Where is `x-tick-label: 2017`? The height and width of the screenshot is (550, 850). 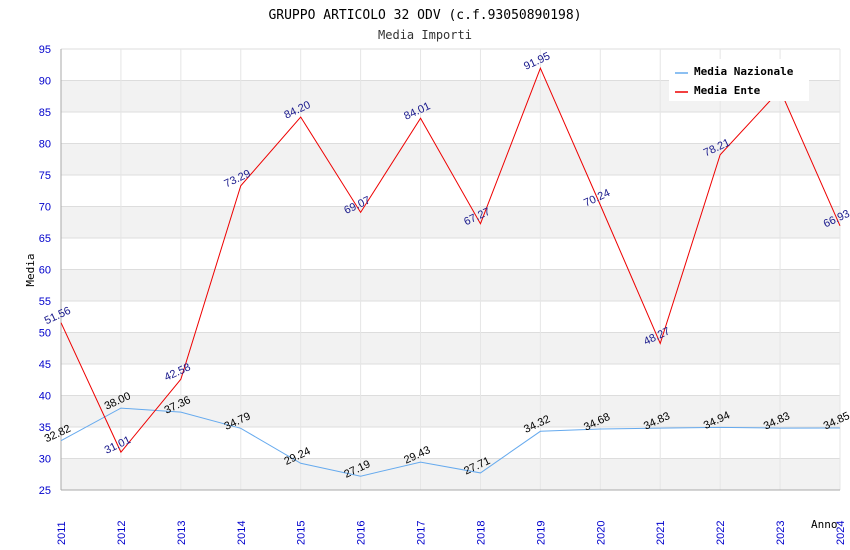 x-tick-label: 2017 is located at coordinates (422, 533).